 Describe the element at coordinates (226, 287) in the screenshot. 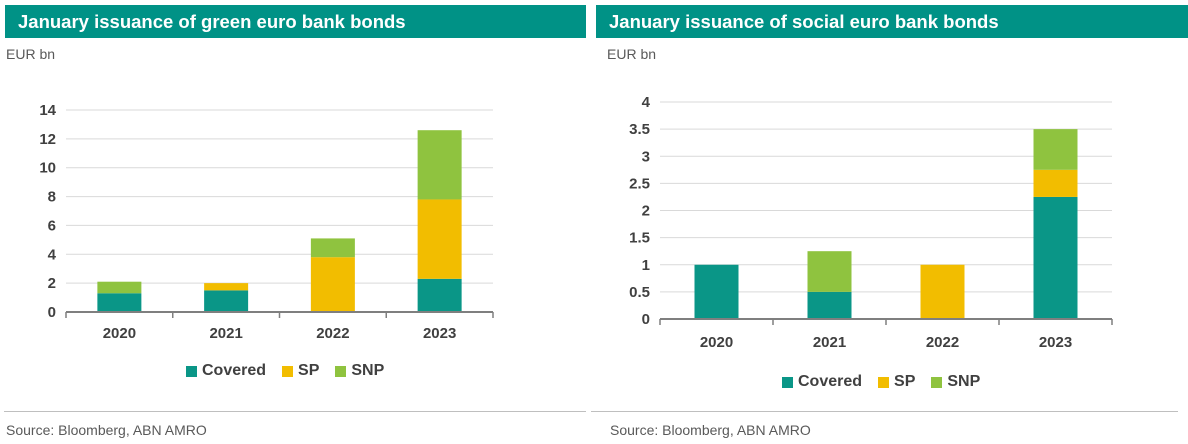

I see `bar-sp-2021` at that location.